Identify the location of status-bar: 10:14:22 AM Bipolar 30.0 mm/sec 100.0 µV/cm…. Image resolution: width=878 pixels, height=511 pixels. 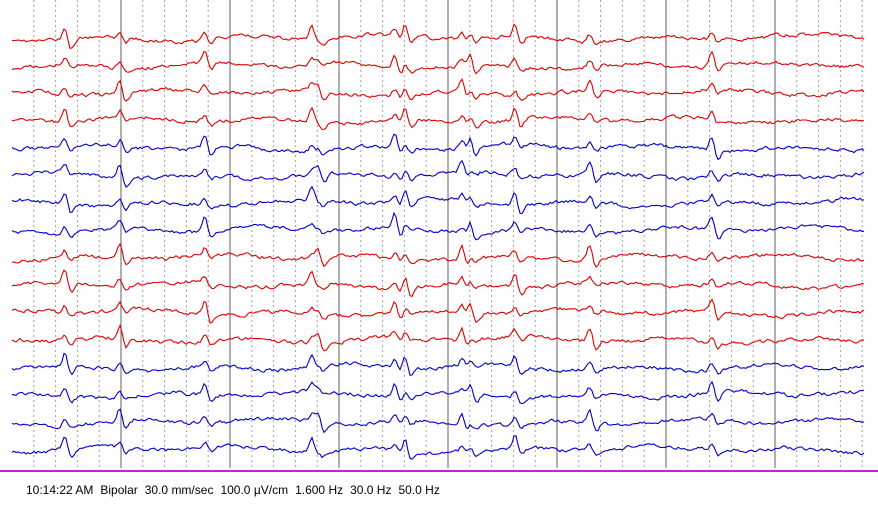
(439, 491).